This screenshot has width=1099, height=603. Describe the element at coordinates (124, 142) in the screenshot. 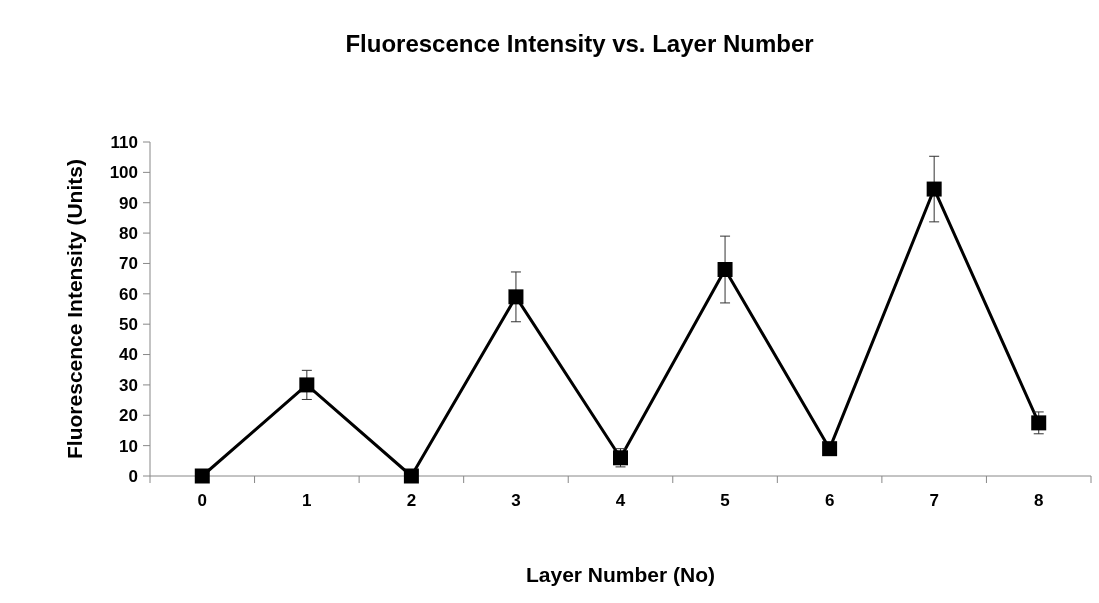

I see `y-tick-label: 110` at that location.